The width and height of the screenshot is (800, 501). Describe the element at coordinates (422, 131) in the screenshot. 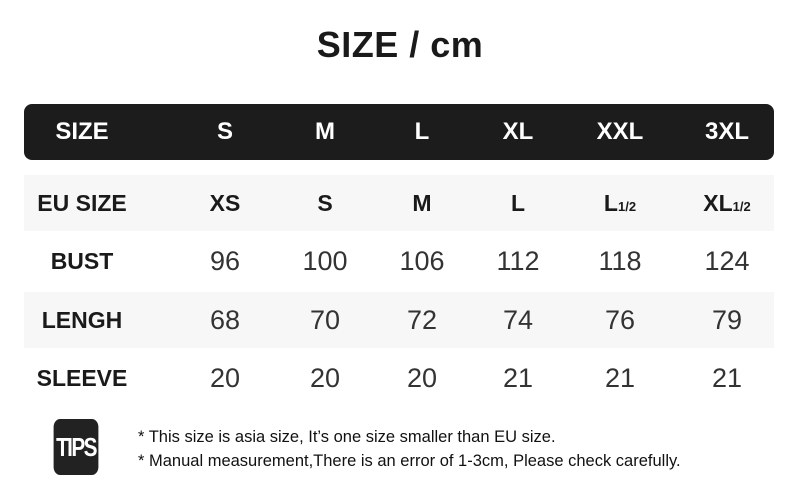

I see `header-size: L` at that location.